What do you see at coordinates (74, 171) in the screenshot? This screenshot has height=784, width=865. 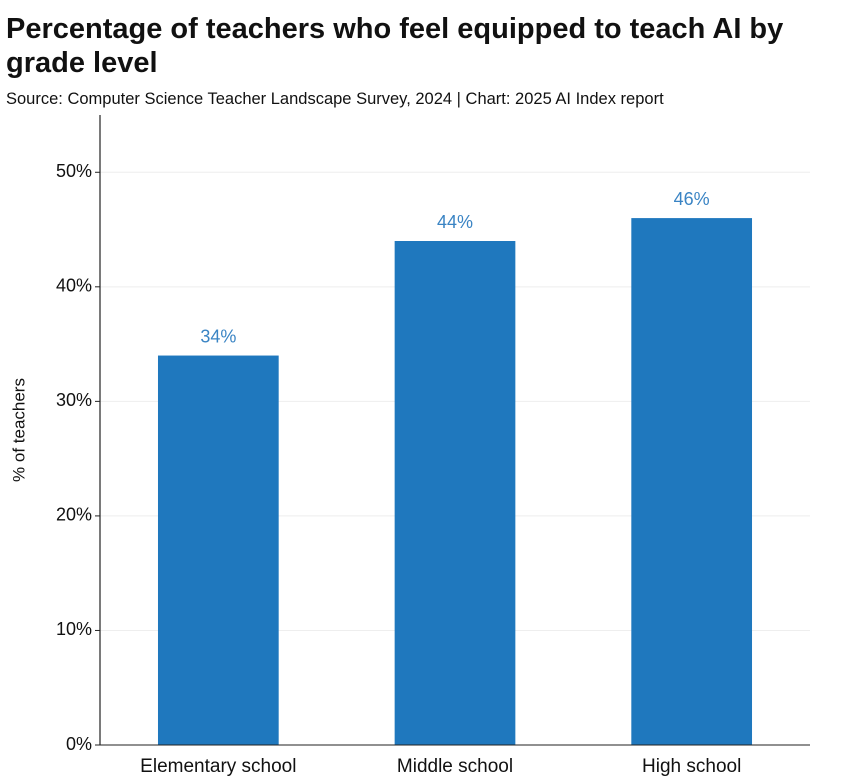 I see `y-tick-label: 50%` at bounding box center [74, 171].